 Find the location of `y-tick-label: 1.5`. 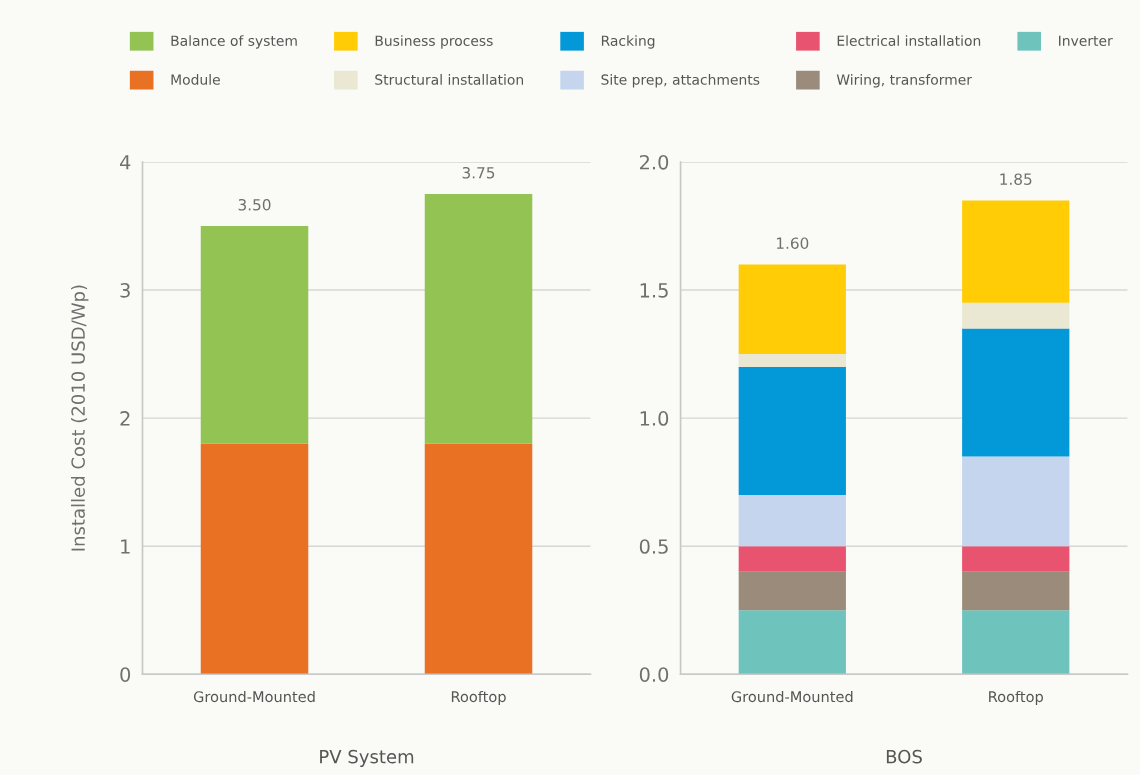

y-tick-label: 1.5 is located at coordinates (654, 290).